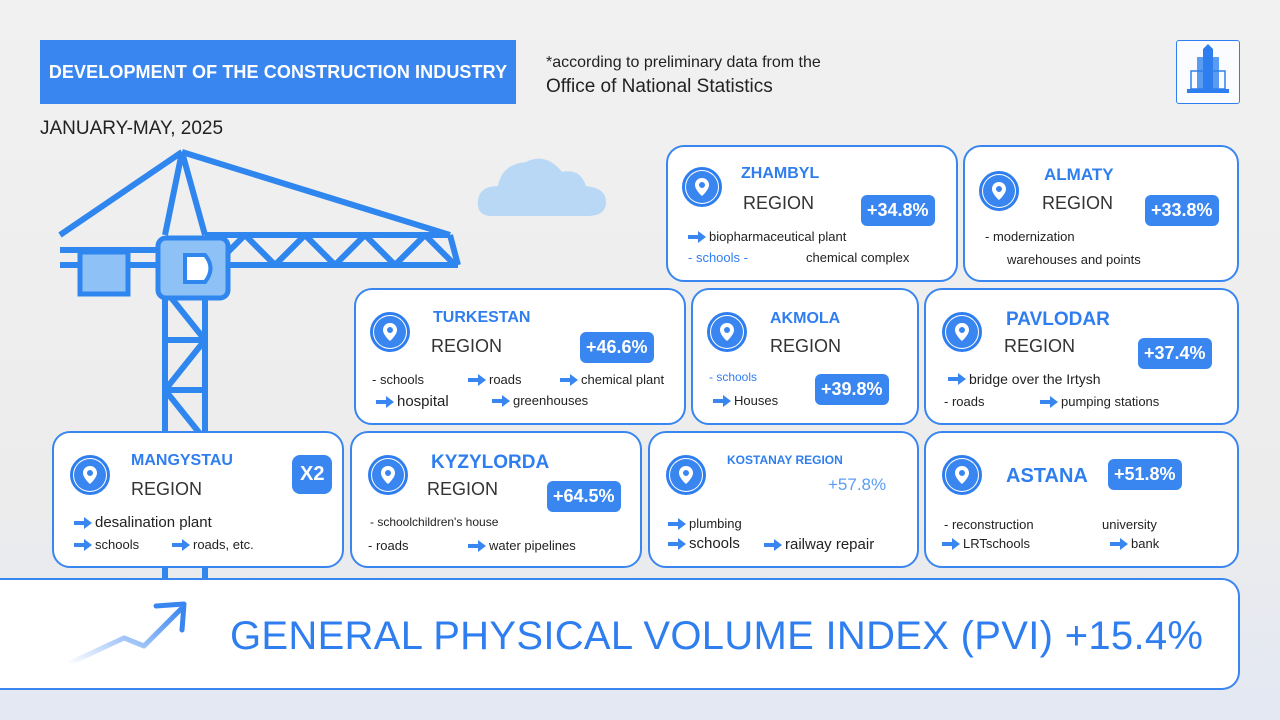 The image size is (1280, 720). What do you see at coordinates (132, 128) in the screenshot?
I see `period-label: JANUARY-MAY, 2025` at bounding box center [132, 128].